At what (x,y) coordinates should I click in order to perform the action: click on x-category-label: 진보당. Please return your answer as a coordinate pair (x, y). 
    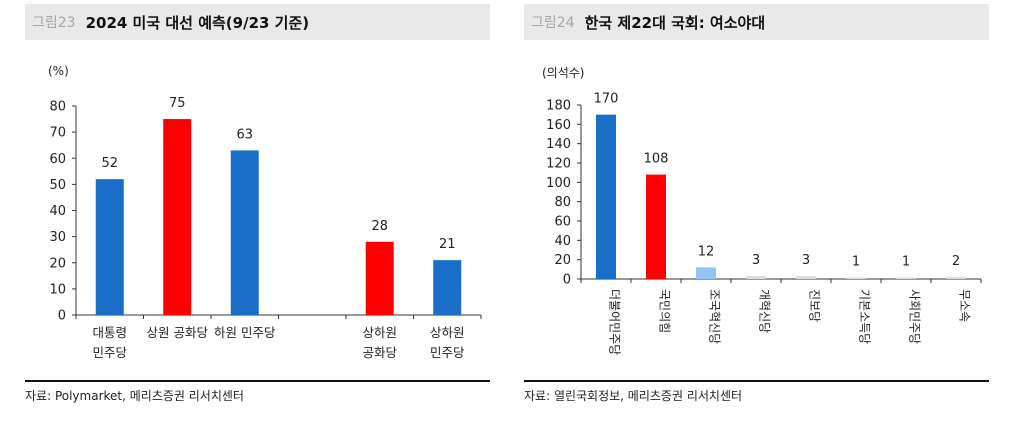
    Looking at the image, I should click on (815, 305).